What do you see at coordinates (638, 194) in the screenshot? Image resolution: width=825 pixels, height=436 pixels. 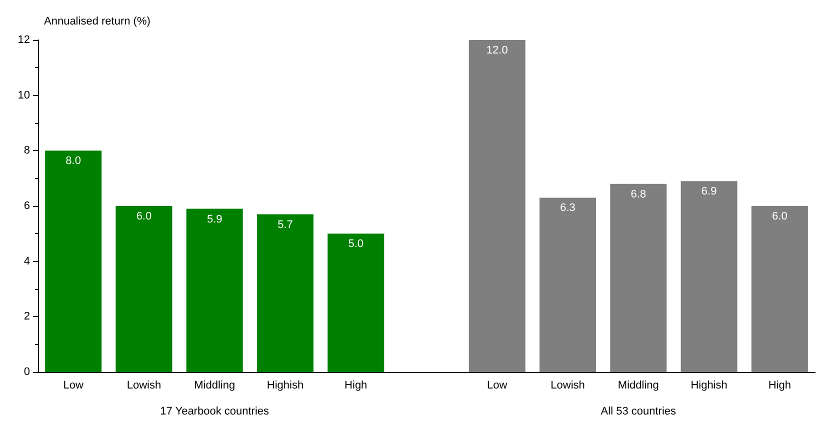 I see `data-label: 6.8` at bounding box center [638, 194].